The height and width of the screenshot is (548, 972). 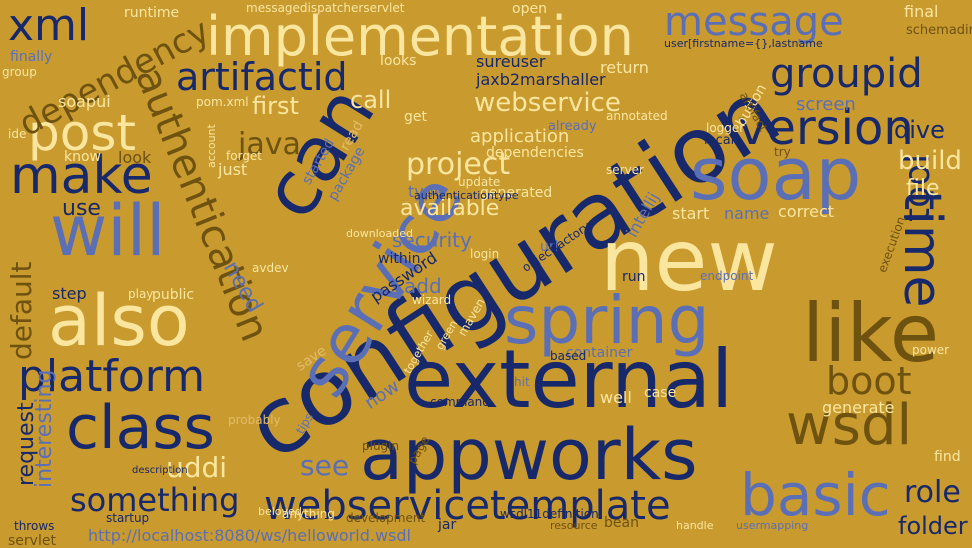 I want to click on cloud-word: xml, so click(x=49, y=25).